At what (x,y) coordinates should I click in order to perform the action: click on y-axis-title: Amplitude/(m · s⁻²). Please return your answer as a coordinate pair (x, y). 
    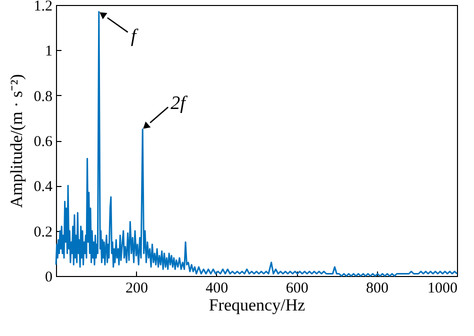
    Looking at the image, I should click on (16, 141).